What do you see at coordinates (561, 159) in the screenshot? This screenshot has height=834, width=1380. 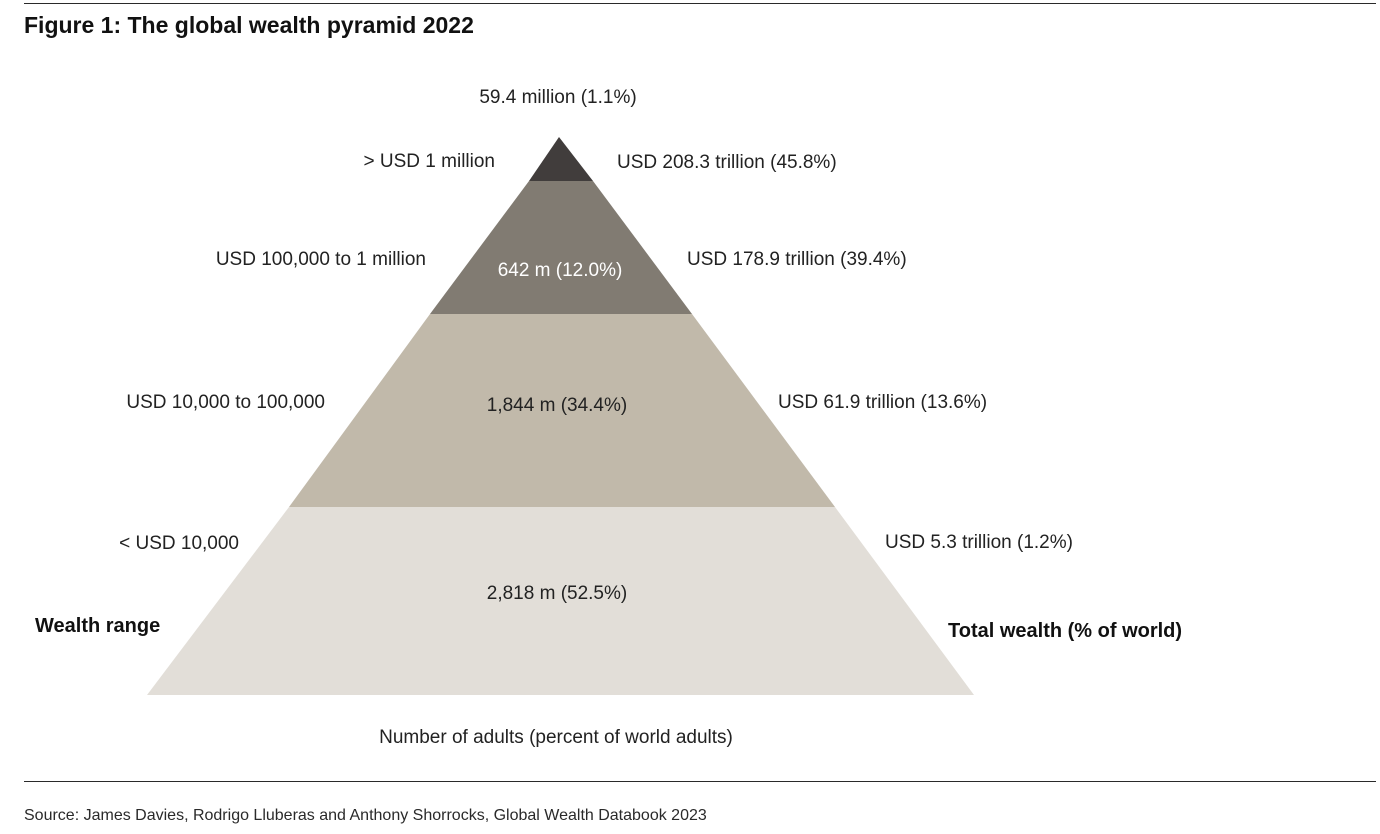 I see `tier-1-segment` at bounding box center [561, 159].